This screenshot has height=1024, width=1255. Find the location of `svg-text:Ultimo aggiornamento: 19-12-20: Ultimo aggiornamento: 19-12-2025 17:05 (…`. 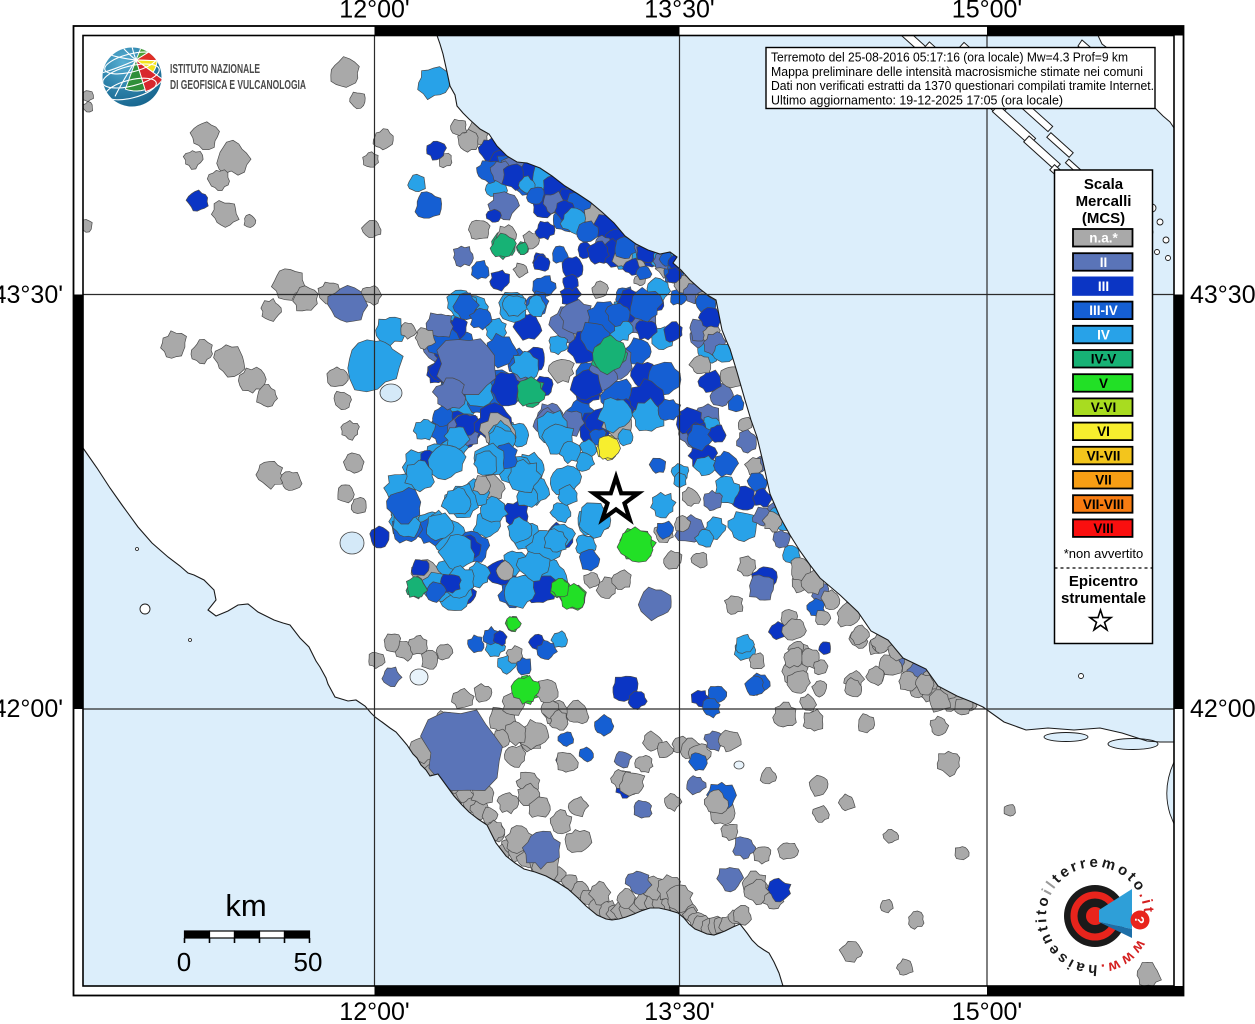

svg-text:Ultimo aggiornamento: 19-12-20: Ultimo aggiornamento: 19-12-2025 17:05 (… is located at coordinates (917, 100).